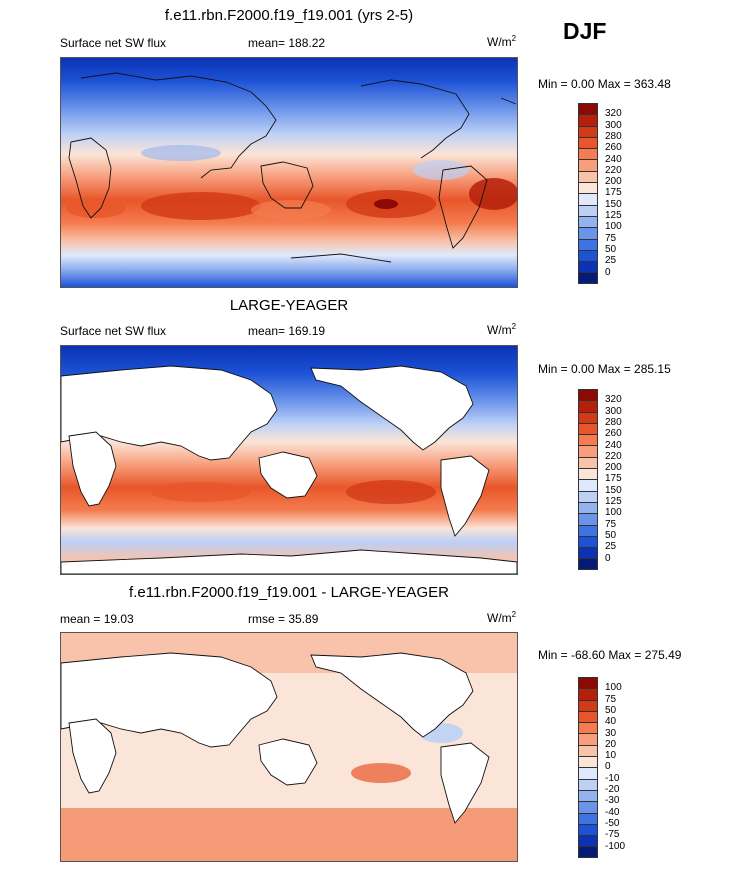  I want to click on panel-2-title: LARGE-YEAGER, so click(289, 305).